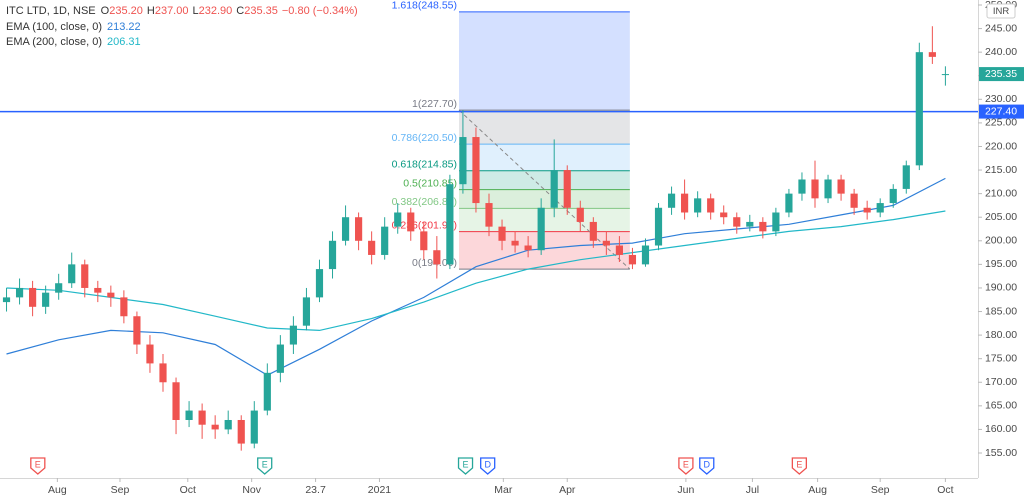 The height and width of the screenshot is (502, 1024). Describe the element at coordinates (320, 11) in the screenshot. I see `change: −0.80 (−0.34%)` at that location.